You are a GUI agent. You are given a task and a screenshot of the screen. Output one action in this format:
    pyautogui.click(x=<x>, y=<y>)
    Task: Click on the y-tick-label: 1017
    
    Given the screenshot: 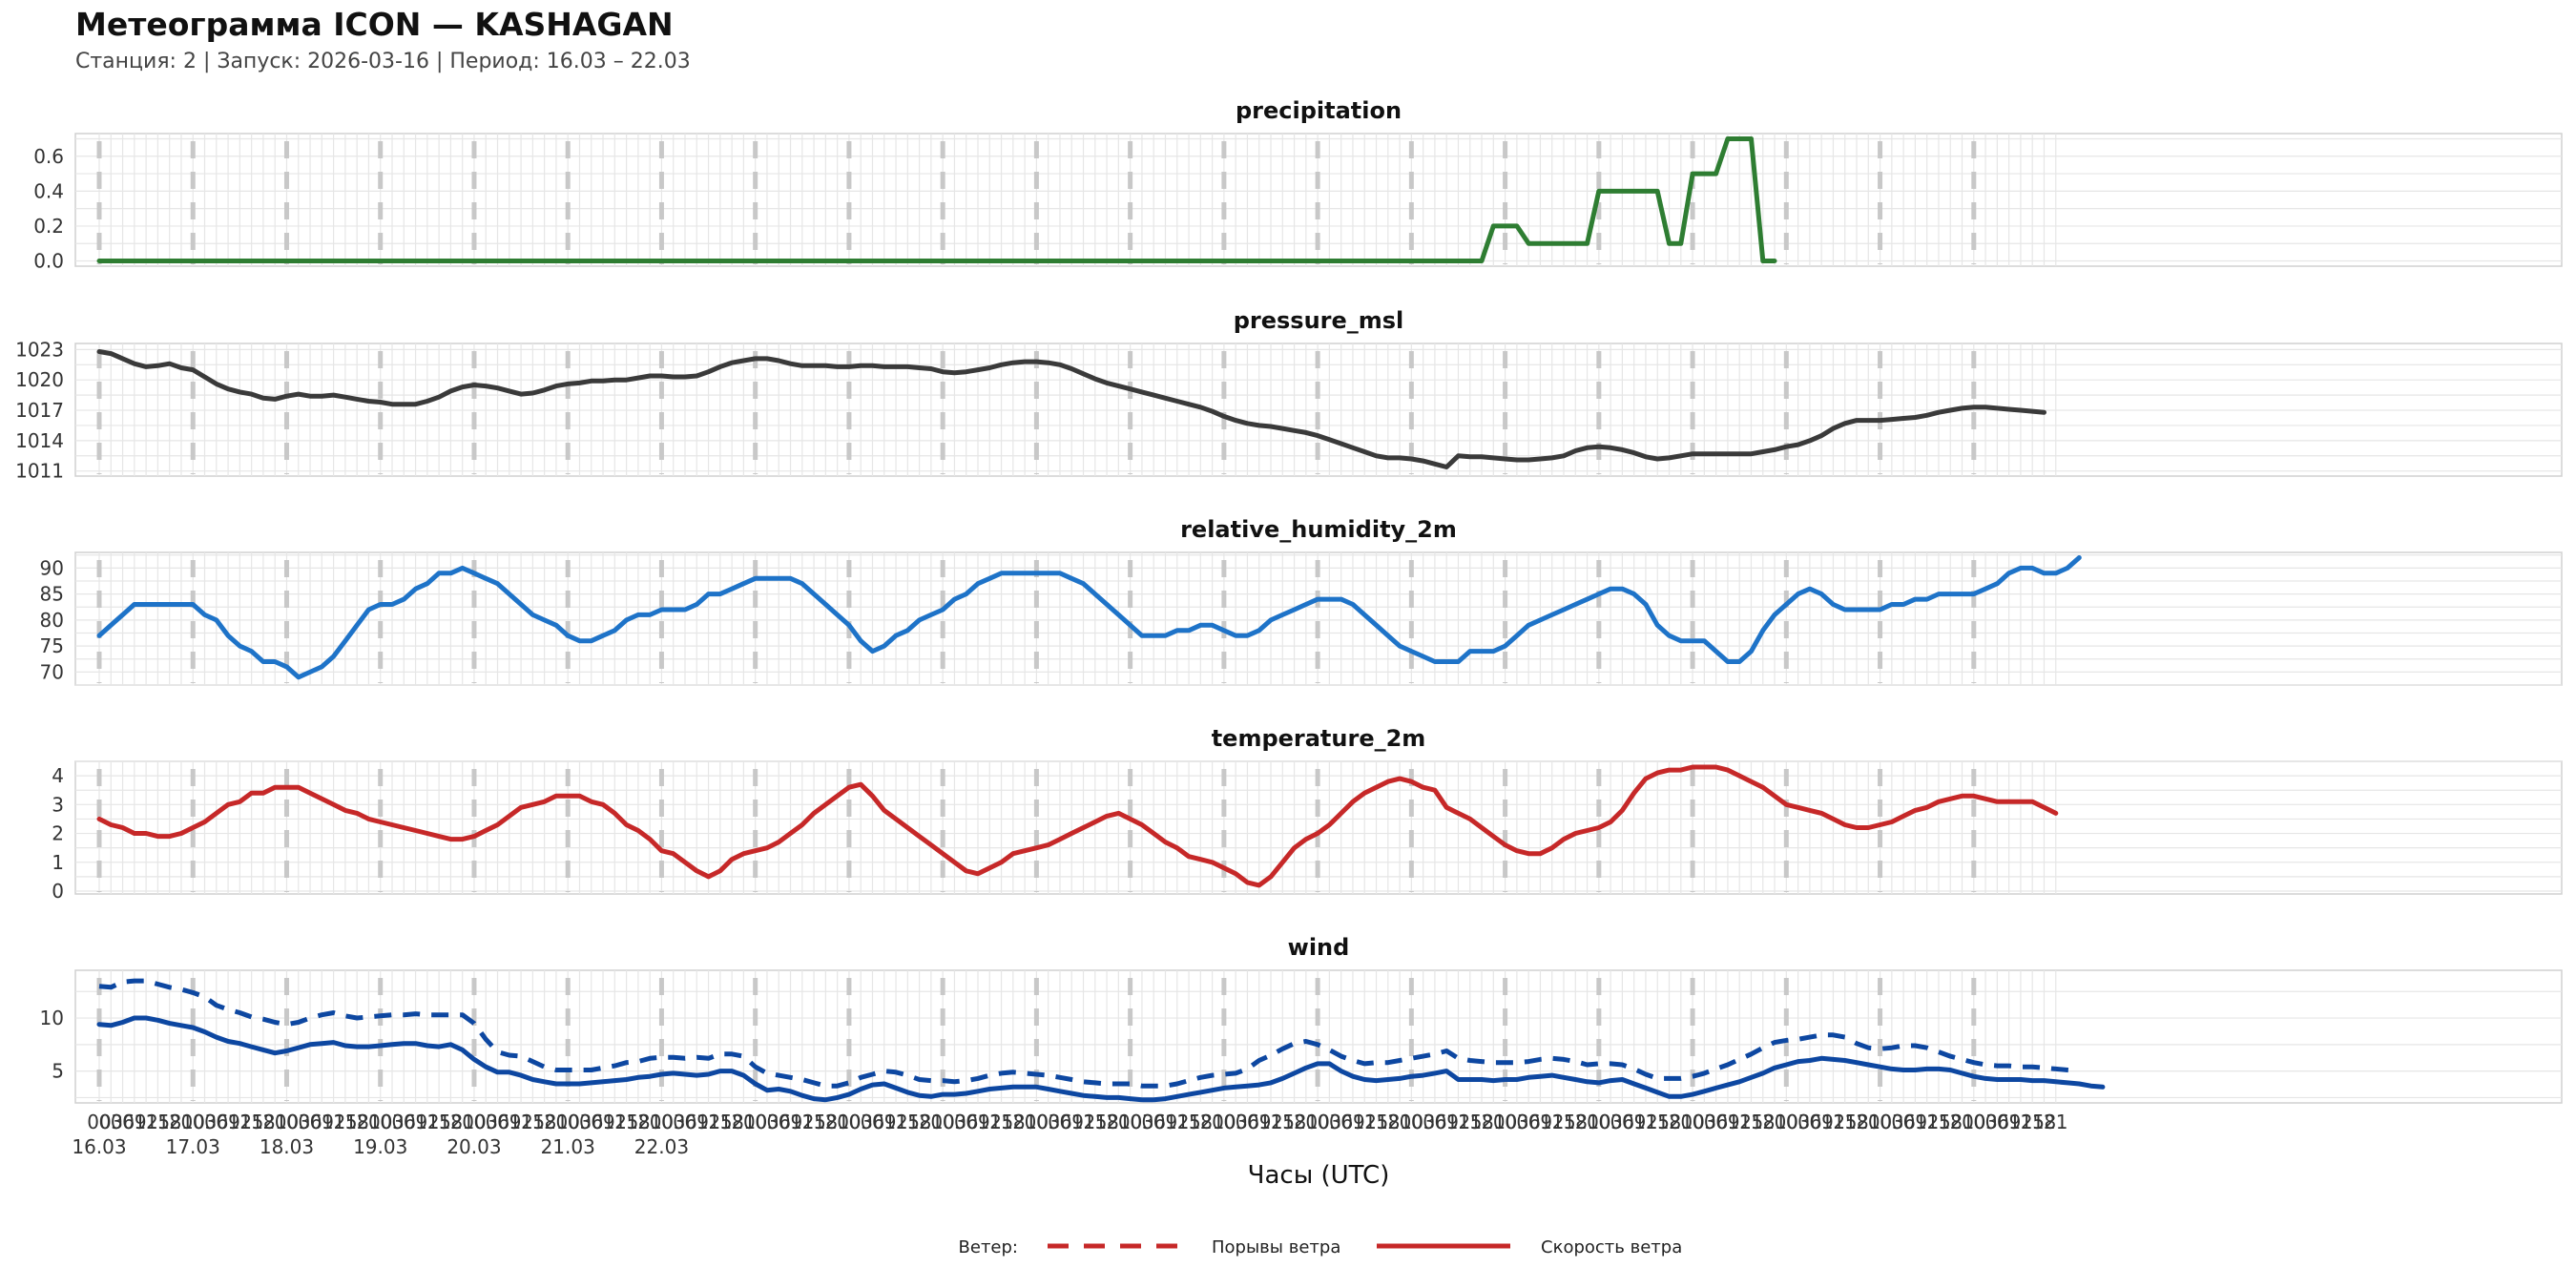 What is the action you would take?
    pyautogui.click(x=39, y=410)
    